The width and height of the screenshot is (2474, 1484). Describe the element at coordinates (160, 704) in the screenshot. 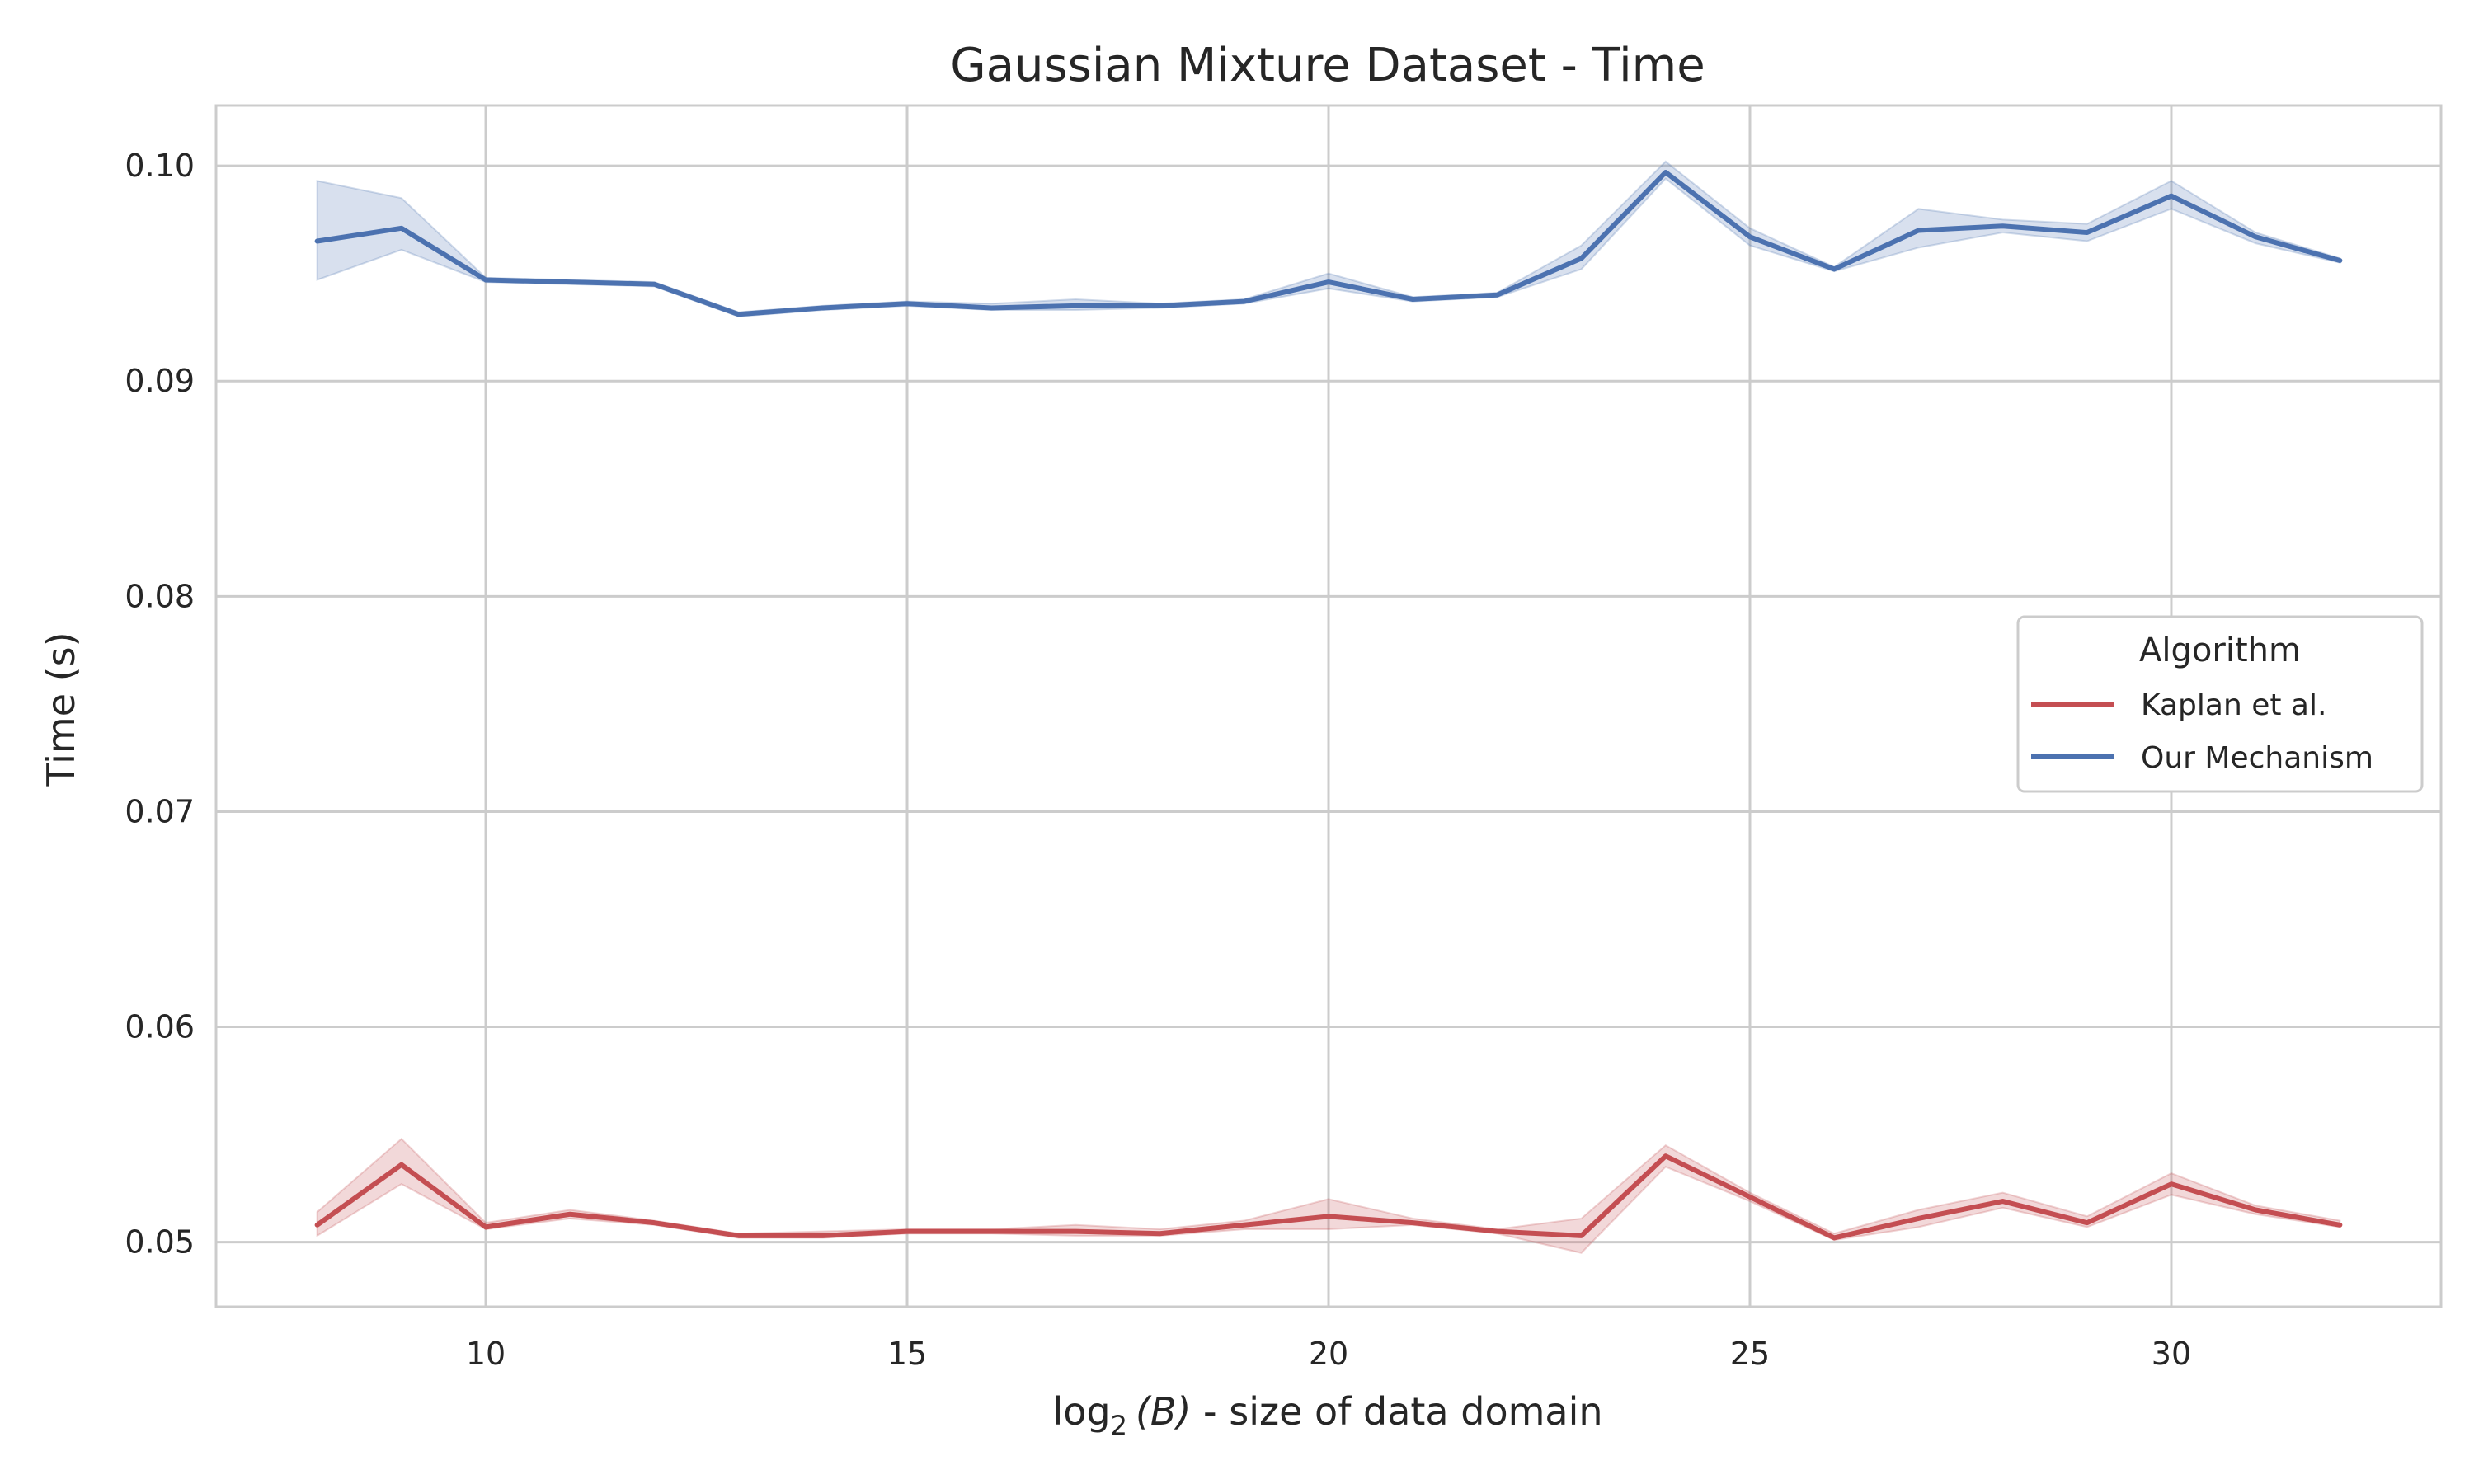

I see `y-tick-labels: 0.05 0.06 0.07 0.08 0.09 0.10` at that location.